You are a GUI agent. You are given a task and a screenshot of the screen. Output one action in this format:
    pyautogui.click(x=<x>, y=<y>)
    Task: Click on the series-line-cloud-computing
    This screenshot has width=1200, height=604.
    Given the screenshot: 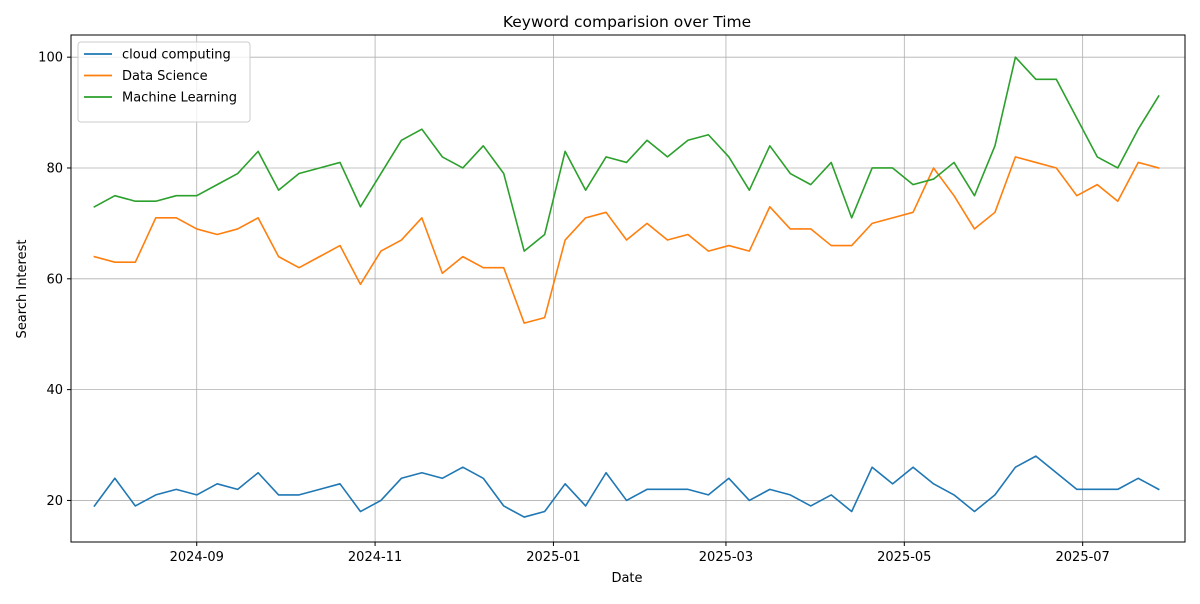 What is the action you would take?
    pyautogui.click(x=626, y=486)
    